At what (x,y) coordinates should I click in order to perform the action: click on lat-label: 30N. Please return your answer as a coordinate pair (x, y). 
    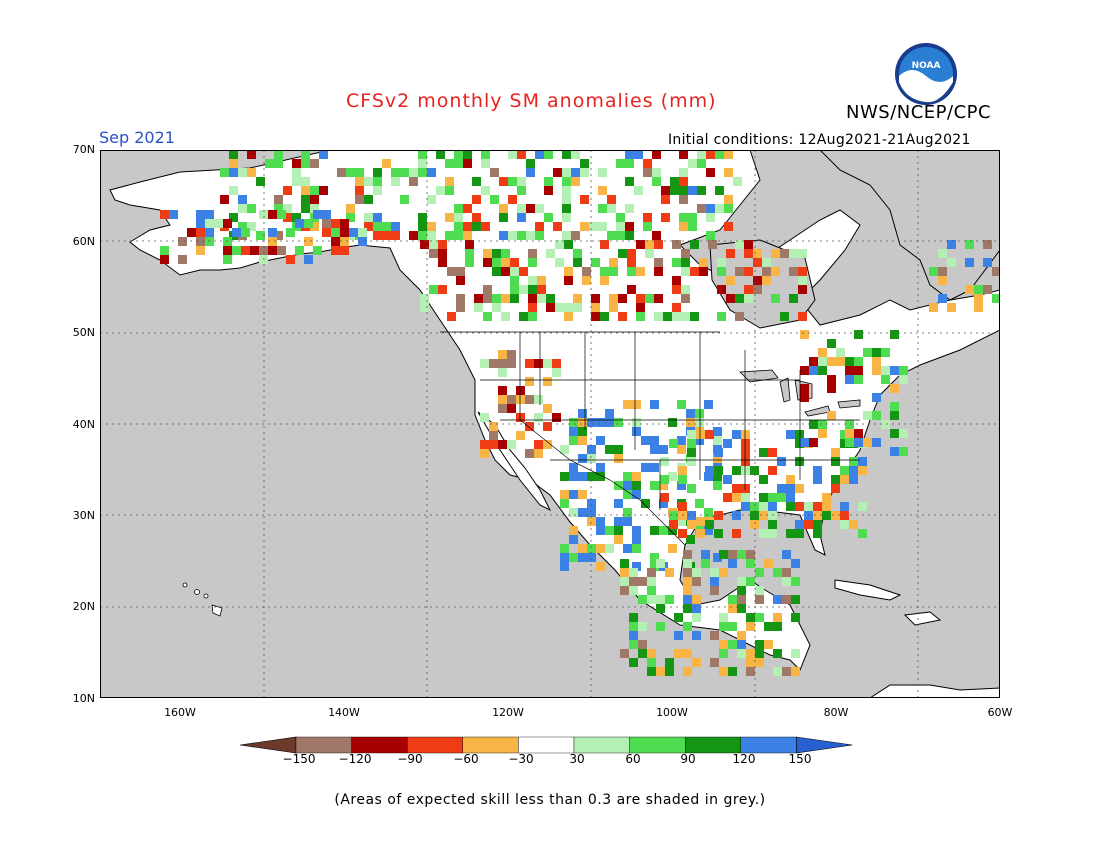
    Looking at the image, I should click on (83, 515).